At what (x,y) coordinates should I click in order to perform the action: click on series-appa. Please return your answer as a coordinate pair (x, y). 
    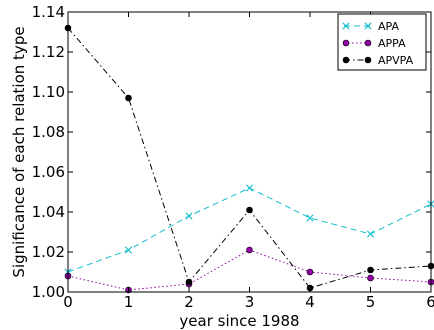
    Looking at the image, I should click on (249, 270).